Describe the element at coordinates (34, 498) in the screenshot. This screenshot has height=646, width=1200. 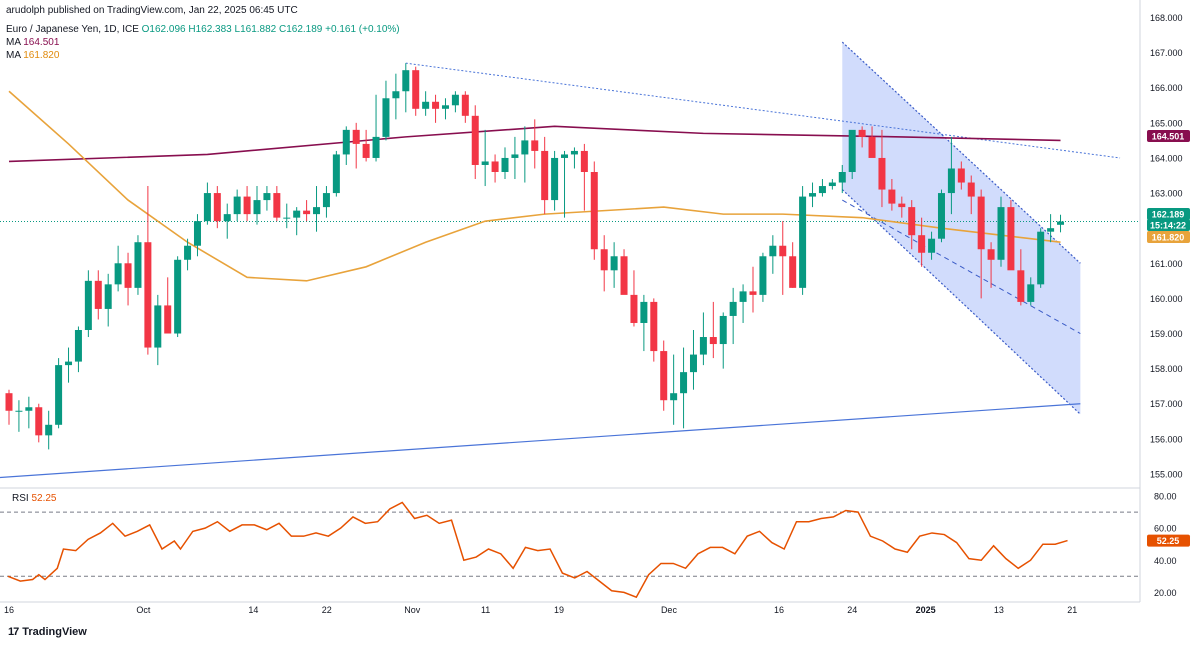
I see `rsi-legend: RSI 52.25` at that location.